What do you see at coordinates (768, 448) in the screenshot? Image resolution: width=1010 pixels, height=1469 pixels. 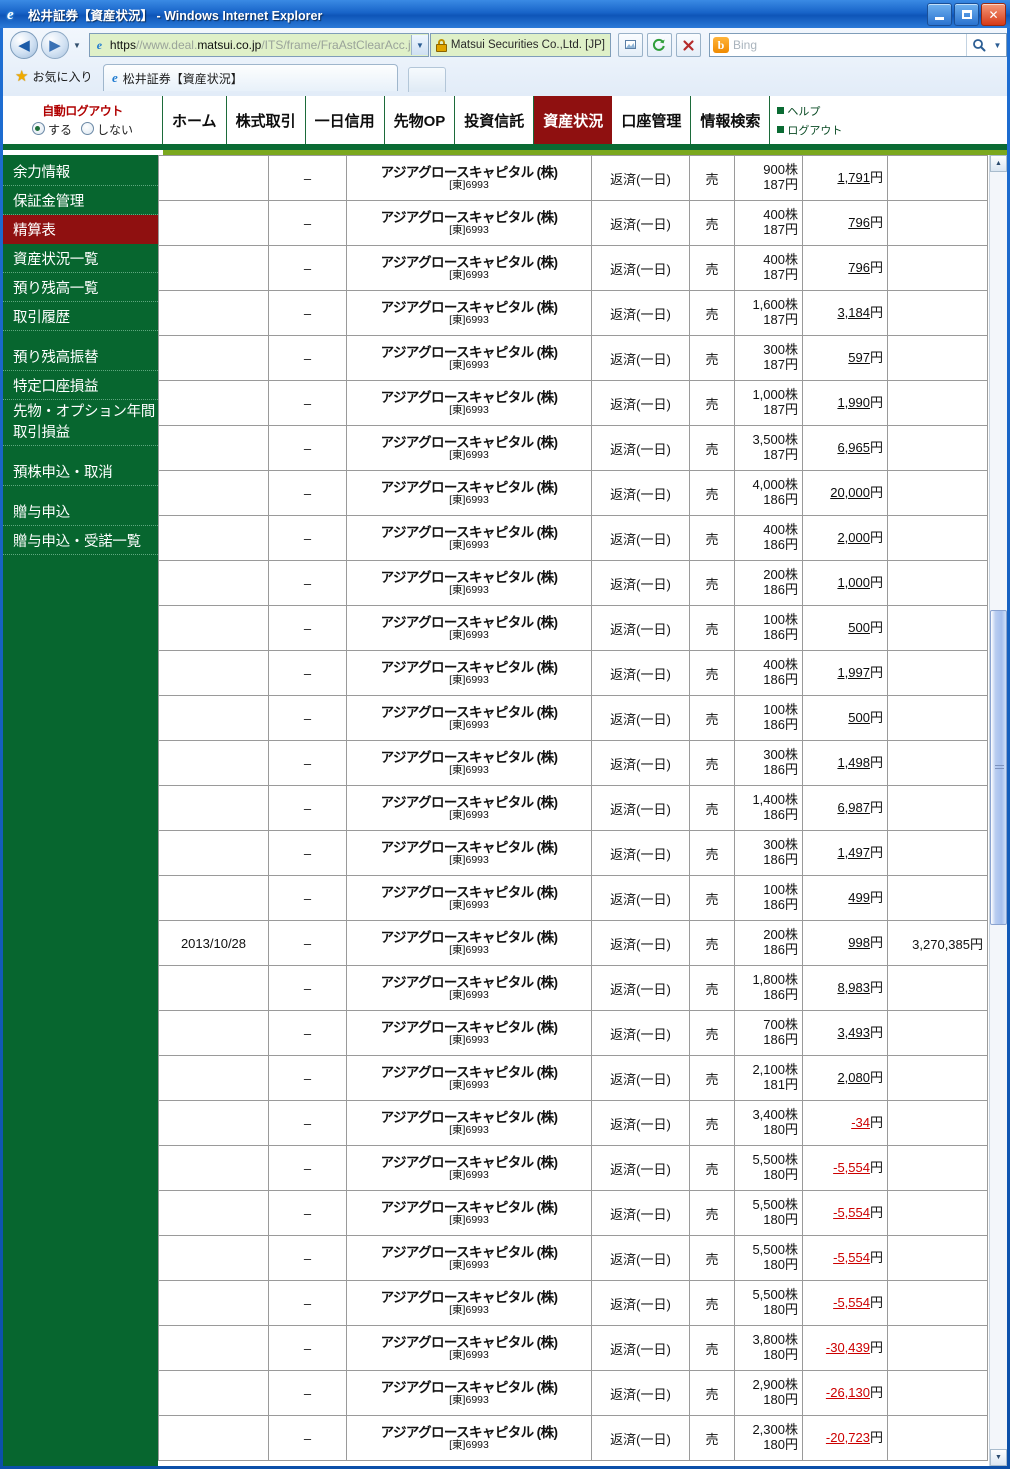 I see `cell-quantity-price: 3,500株 187円` at bounding box center [768, 448].